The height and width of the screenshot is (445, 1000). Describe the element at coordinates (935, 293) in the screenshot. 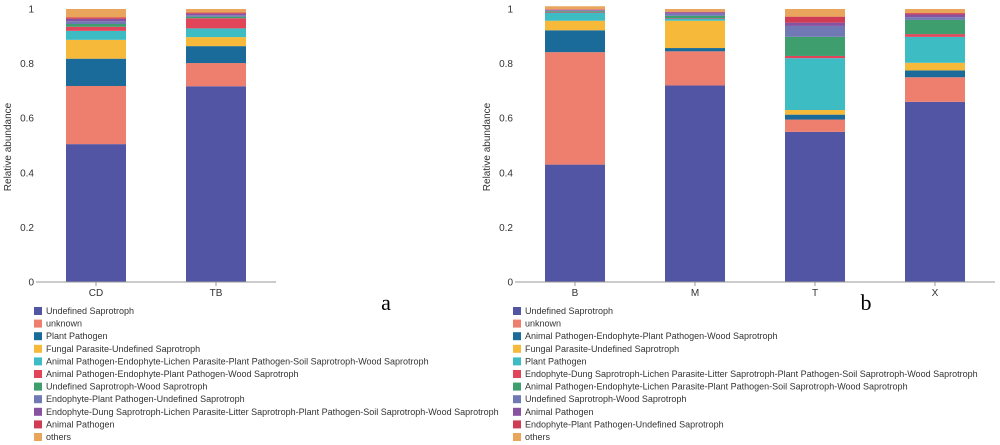

I see `x-tick-label: X` at that location.